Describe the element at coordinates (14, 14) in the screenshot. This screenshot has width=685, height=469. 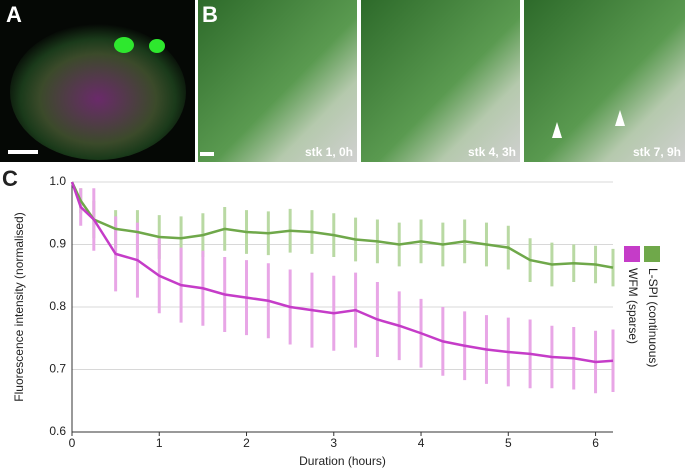
I see `panel-label: A` at that location.